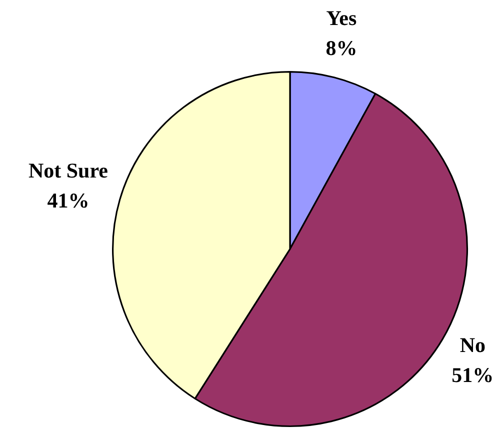 This screenshot has width=499, height=428. What do you see at coordinates (68, 170) in the screenshot?
I see `slice-label: Not Sure` at bounding box center [68, 170].